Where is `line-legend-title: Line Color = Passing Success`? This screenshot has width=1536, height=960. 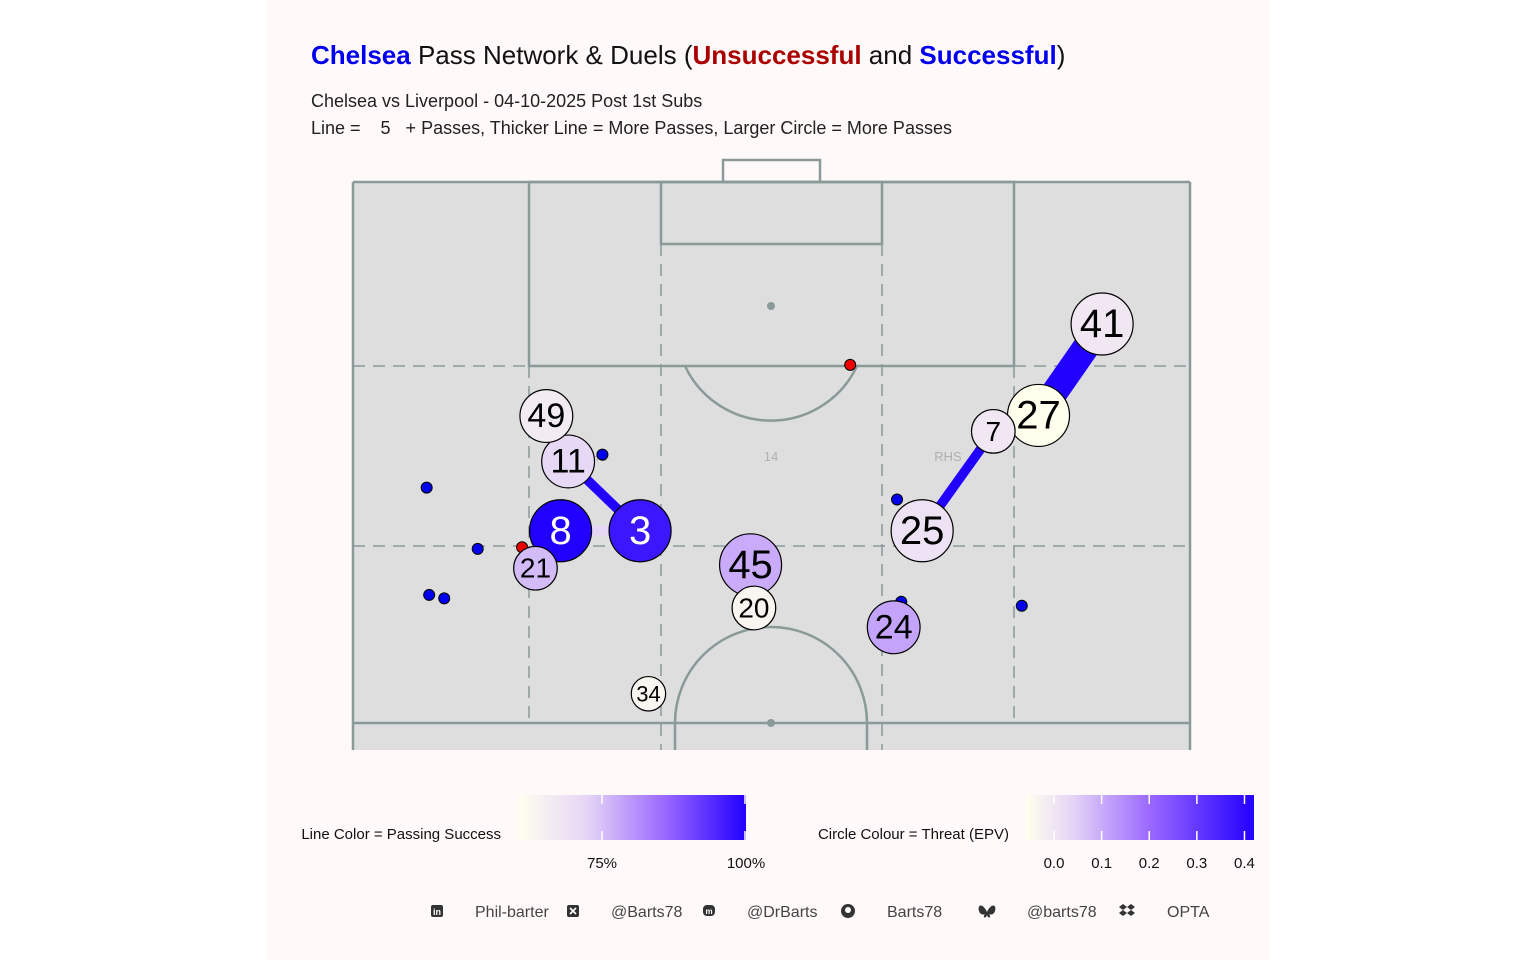
line-legend-title: Line Color = Passing Success is located at coordinates (401, 834).